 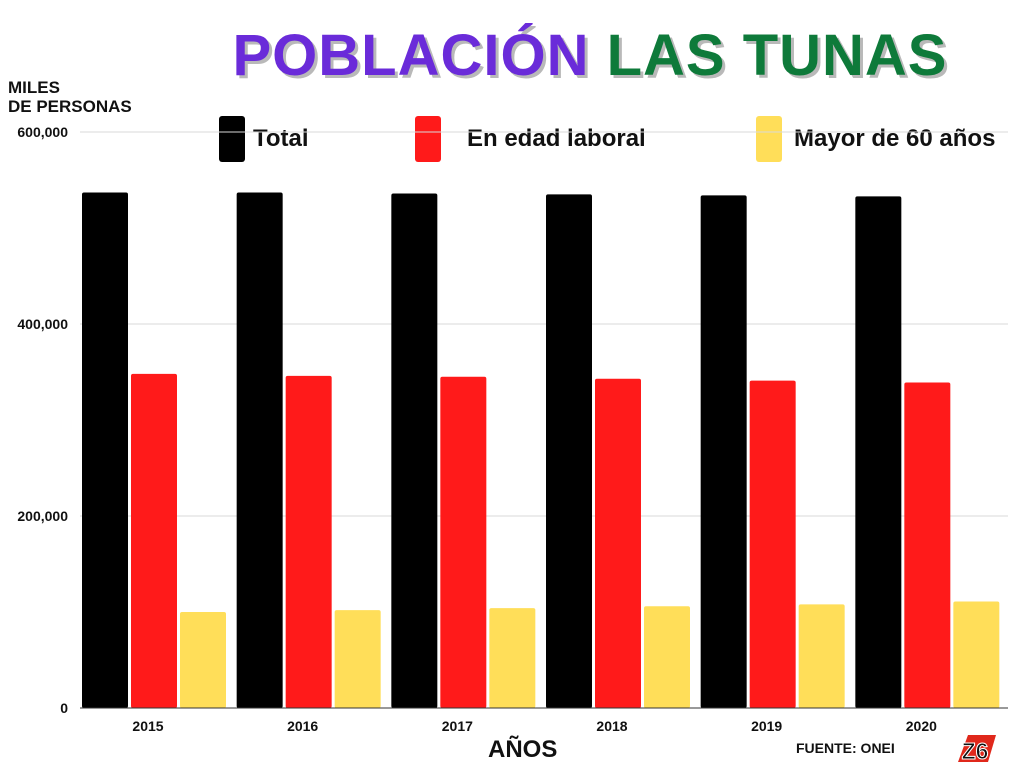 I want to click on source-note: FUENTE: ONEI, so click(x=845, y=748).